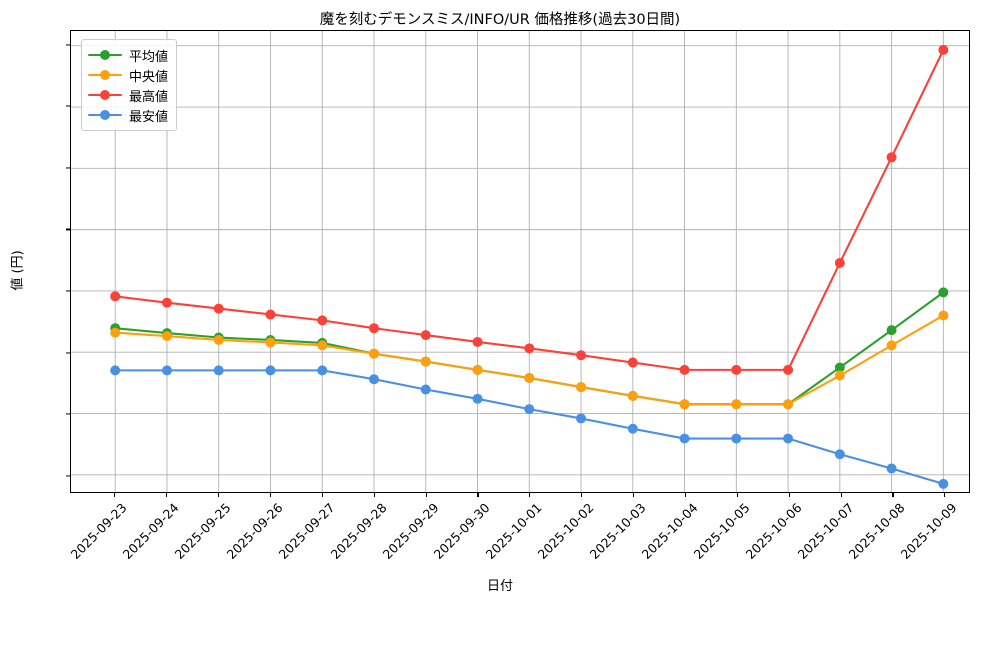  What do you see at coordinates (149, 97) in the screenshot?
I see `legend-item-label: 最高値` at bounding box center [149, 97].